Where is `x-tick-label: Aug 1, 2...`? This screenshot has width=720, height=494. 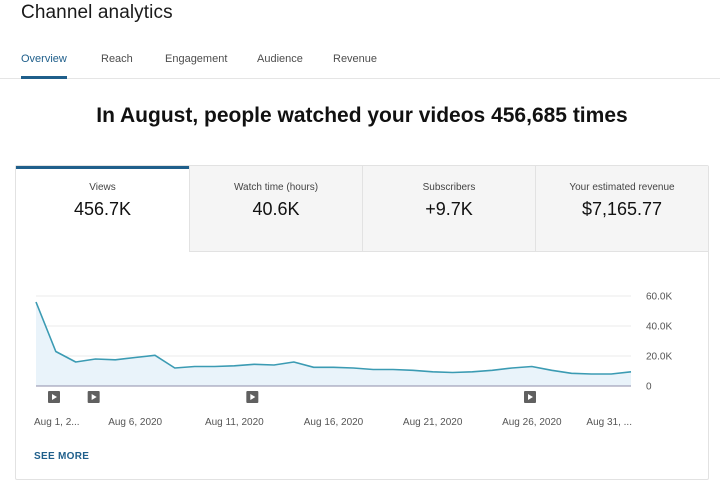
x-tick-label: Aug 1, 2... is located at coordinates (57, 422).